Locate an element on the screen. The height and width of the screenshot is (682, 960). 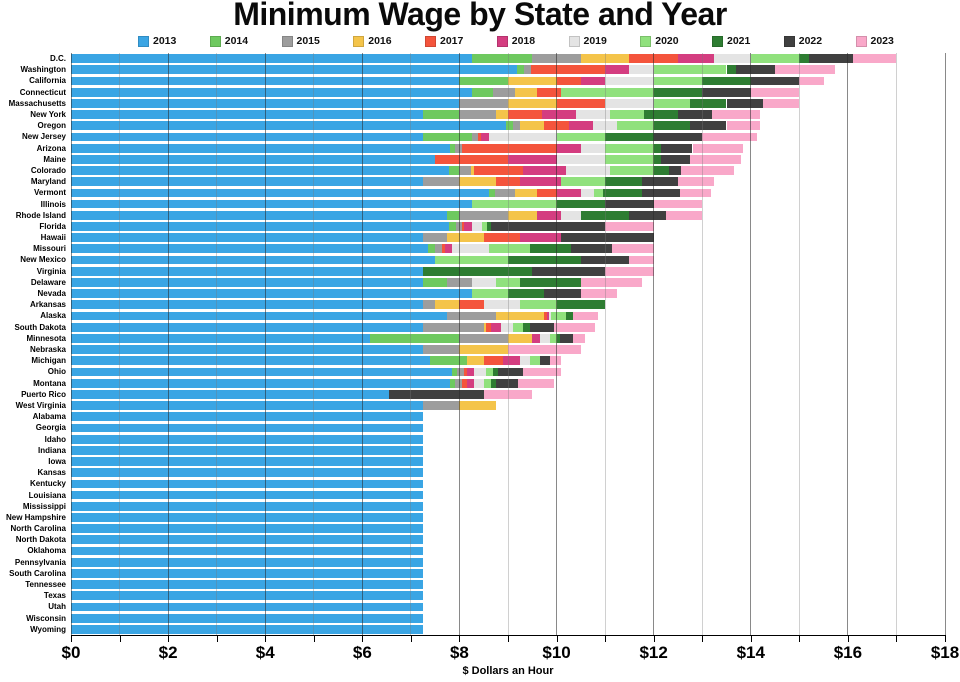
y-label-mississippi: Mississippi is located at coordinates (44, 506).